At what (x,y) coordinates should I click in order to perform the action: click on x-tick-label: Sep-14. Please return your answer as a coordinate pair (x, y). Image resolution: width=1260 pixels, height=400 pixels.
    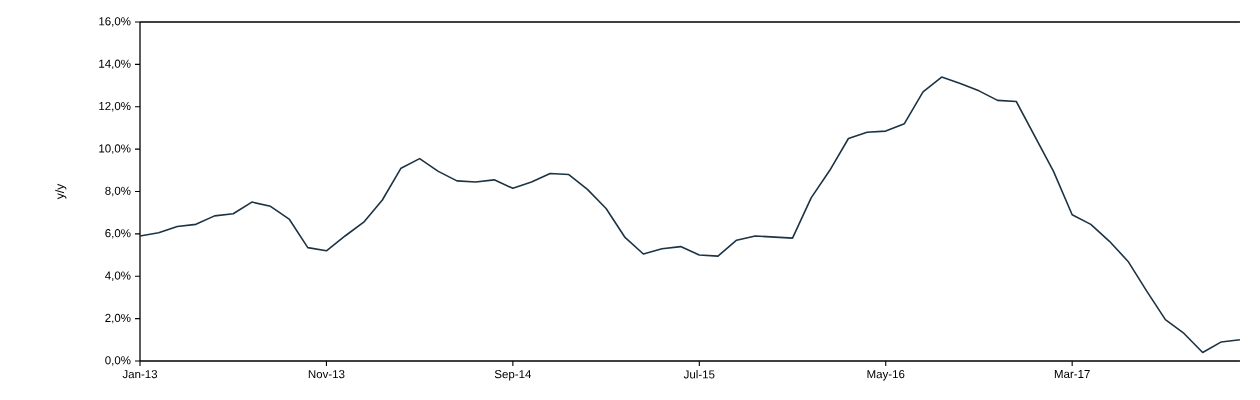
    Looking at the image, I should click on (513, 375).